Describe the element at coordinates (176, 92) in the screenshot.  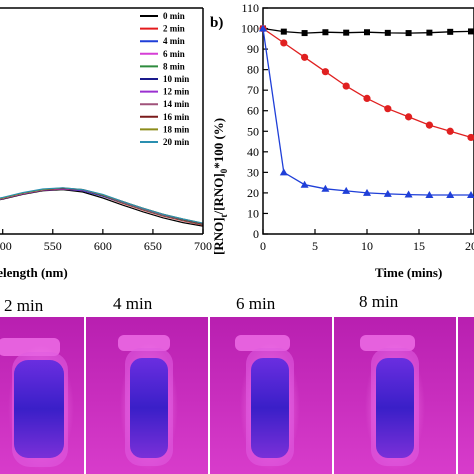
I see `legend-entry: 12 min` at that location.